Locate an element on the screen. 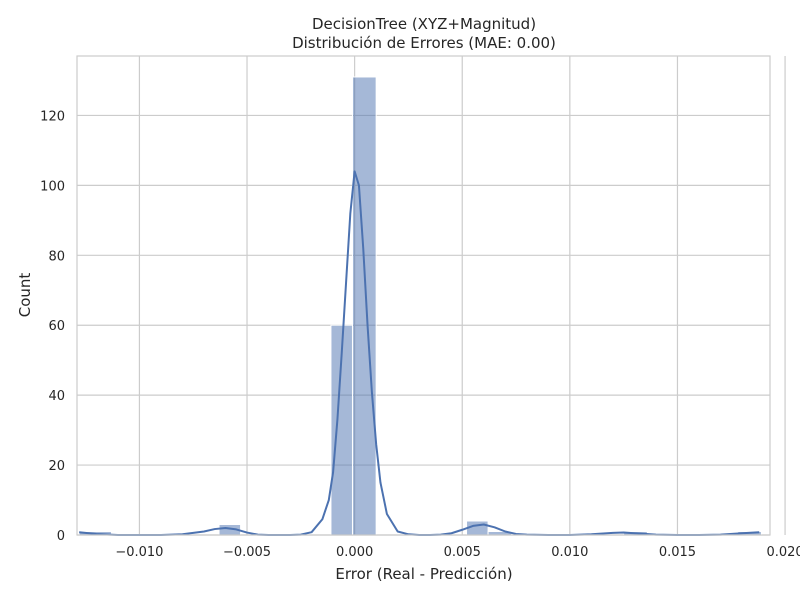  y-tick-label: 120 is located at coordinates (52, 116).